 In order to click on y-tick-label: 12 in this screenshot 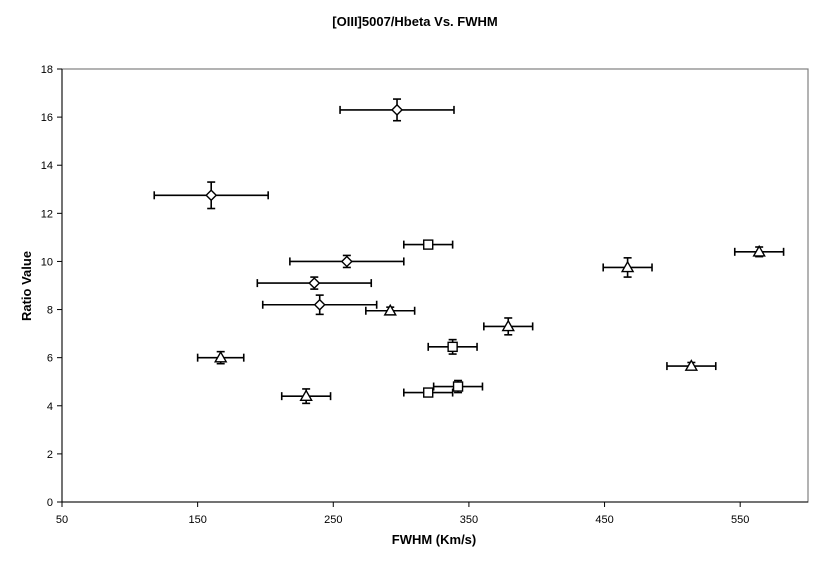, I will do `click(47, 214)`.